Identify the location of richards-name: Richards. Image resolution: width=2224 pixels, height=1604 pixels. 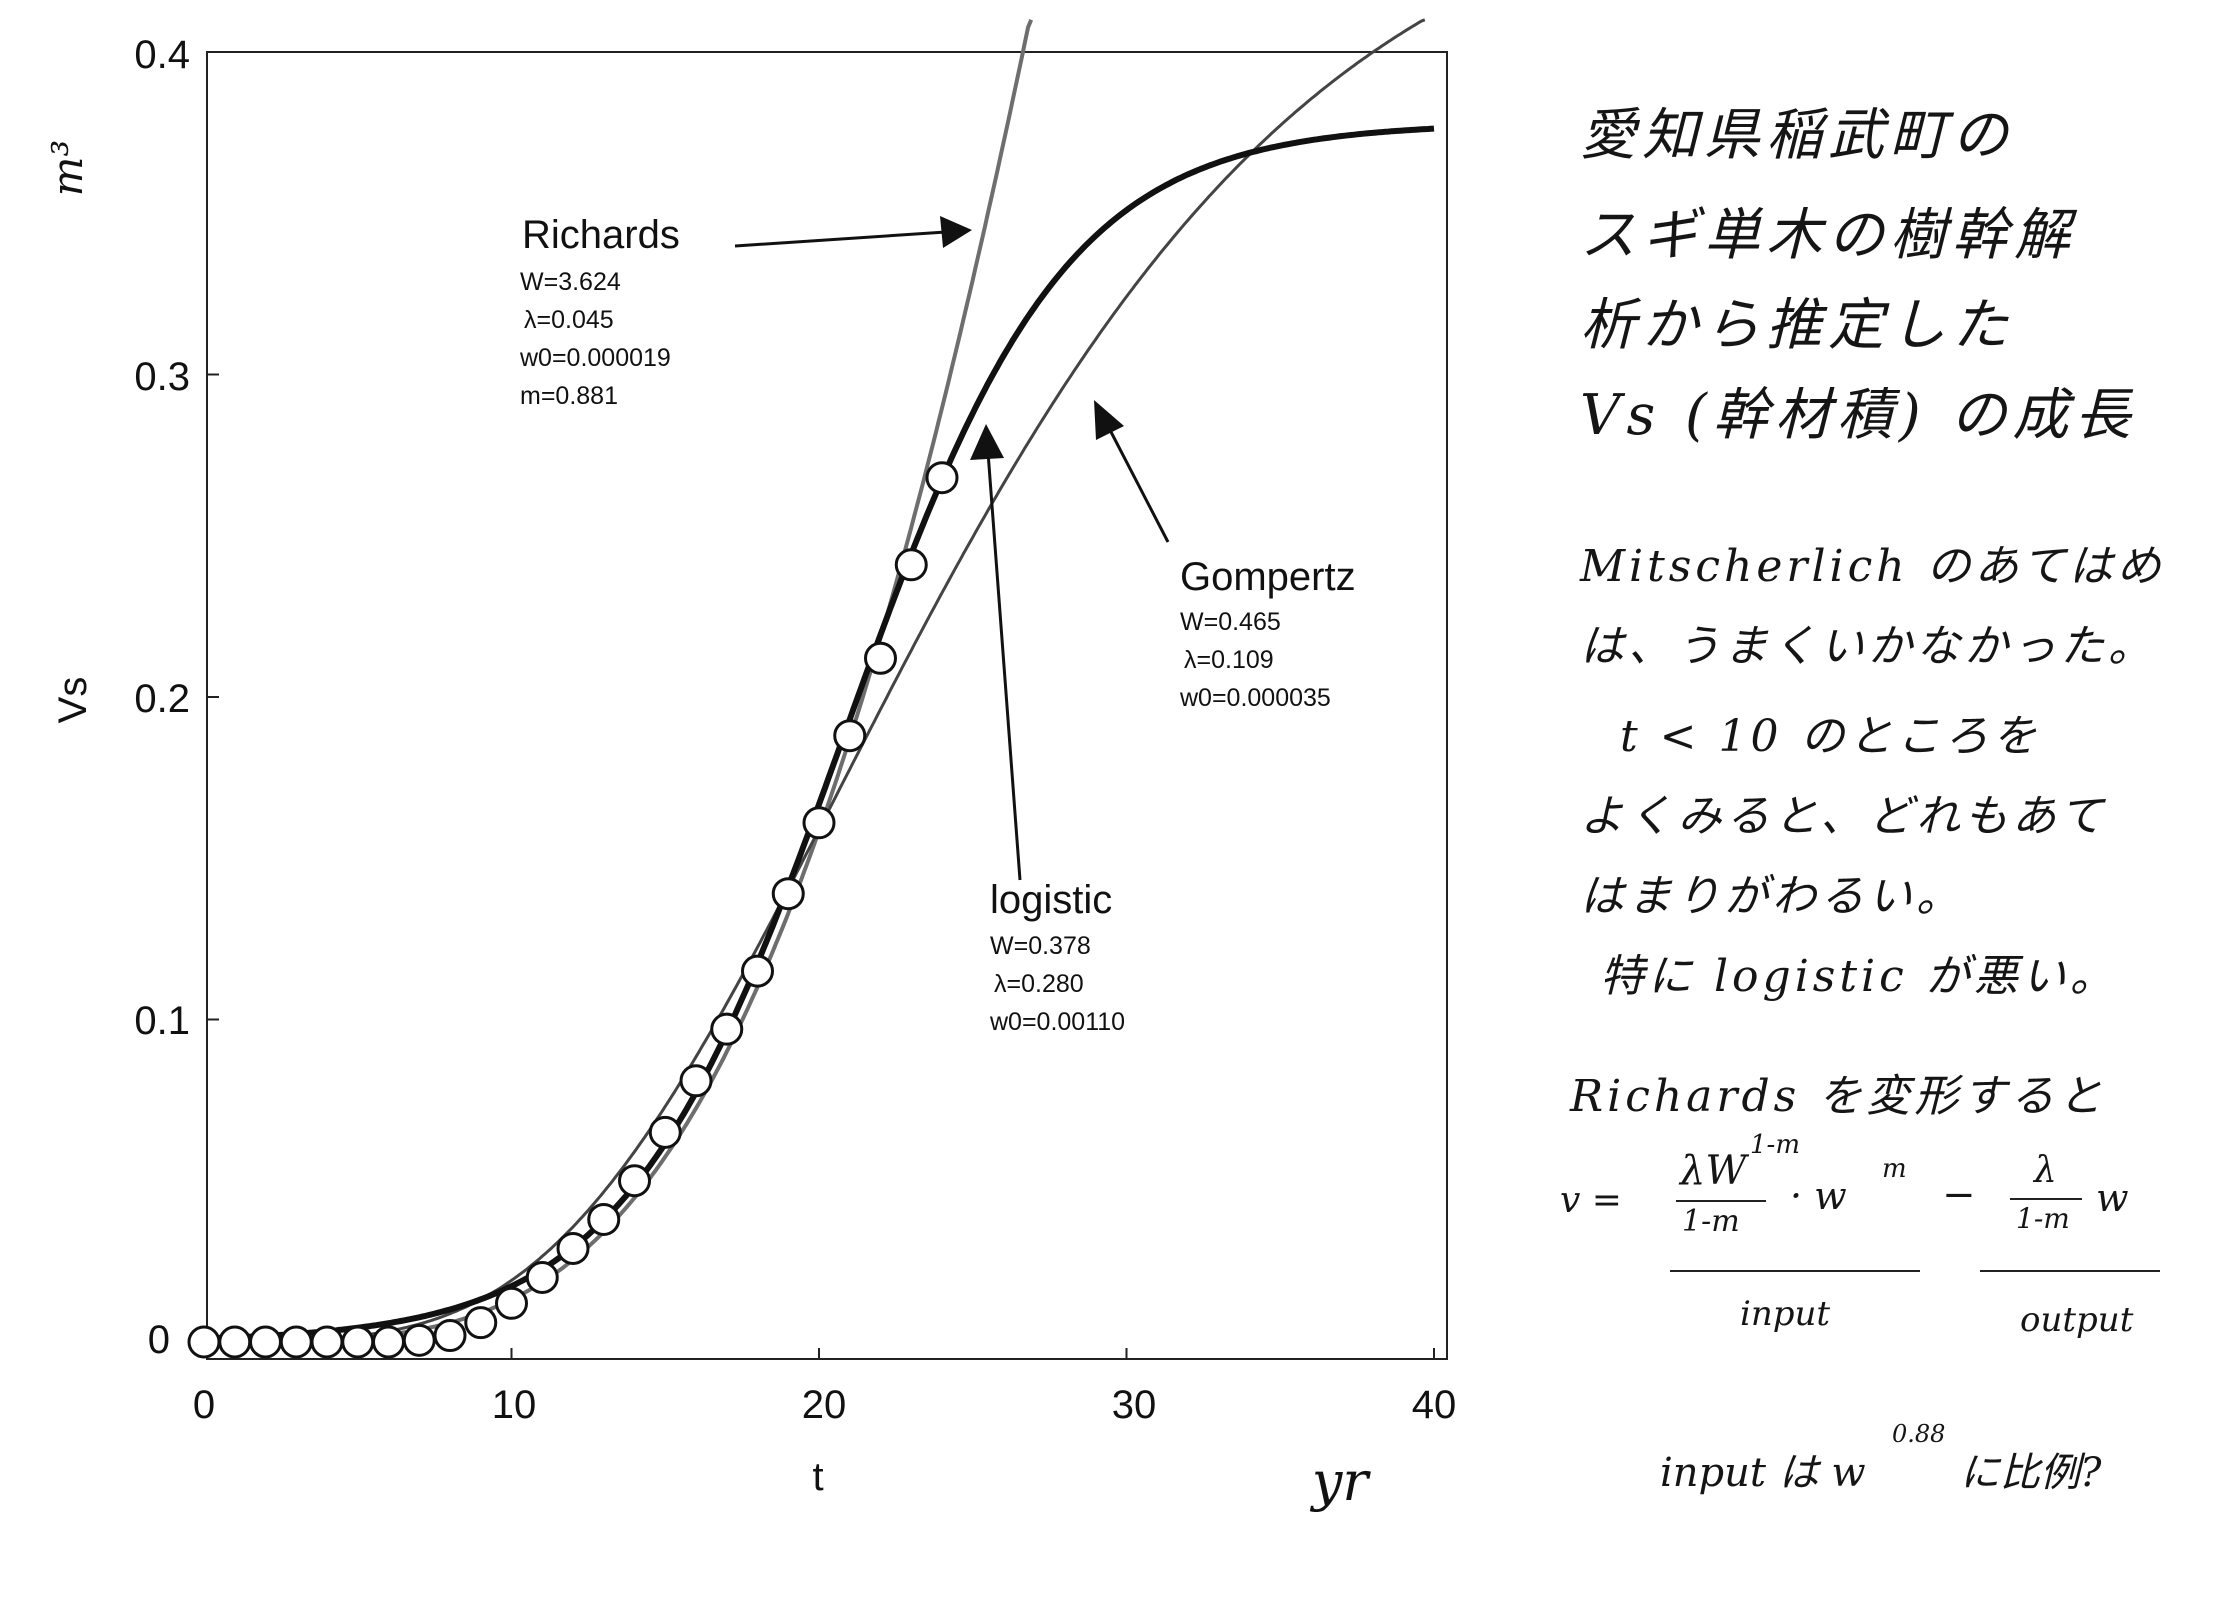
(601, 235).